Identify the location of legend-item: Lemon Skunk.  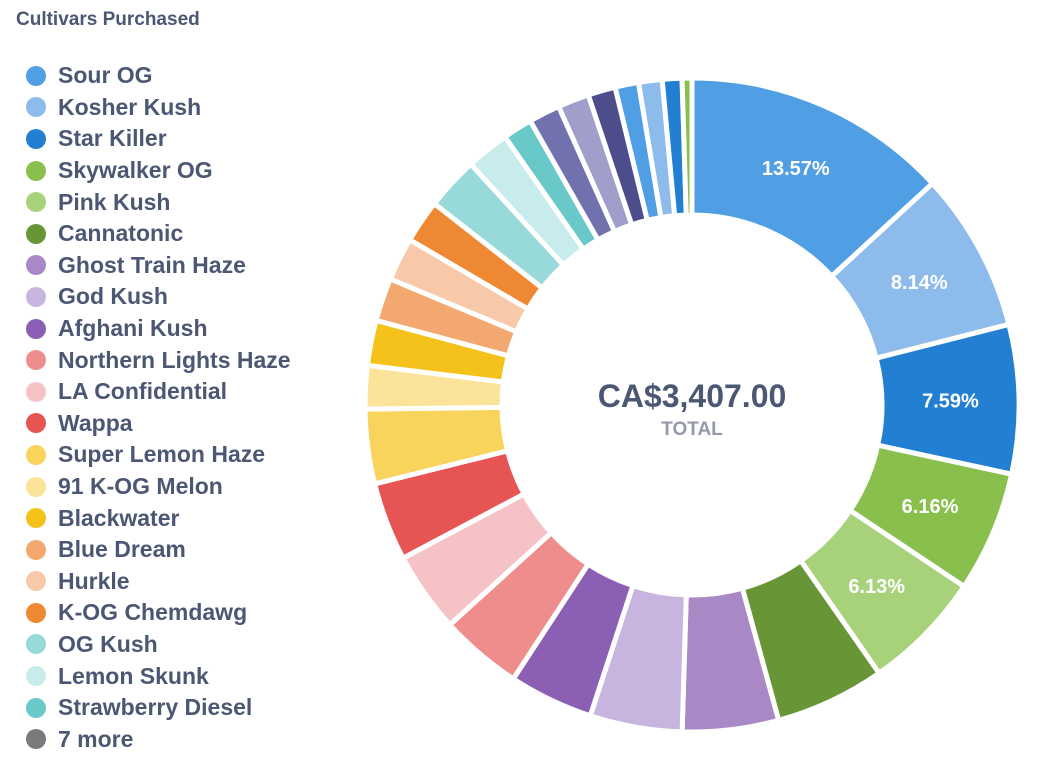
(191, 676).